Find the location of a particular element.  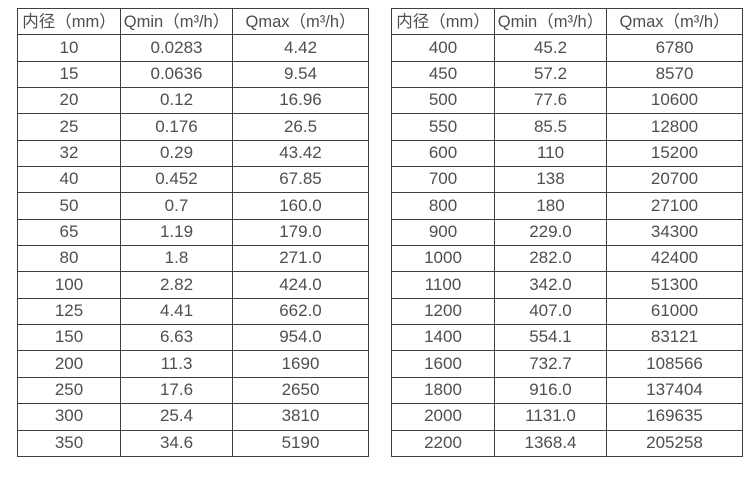

table-cell: 554.1 is located at coordinates (550, 338).